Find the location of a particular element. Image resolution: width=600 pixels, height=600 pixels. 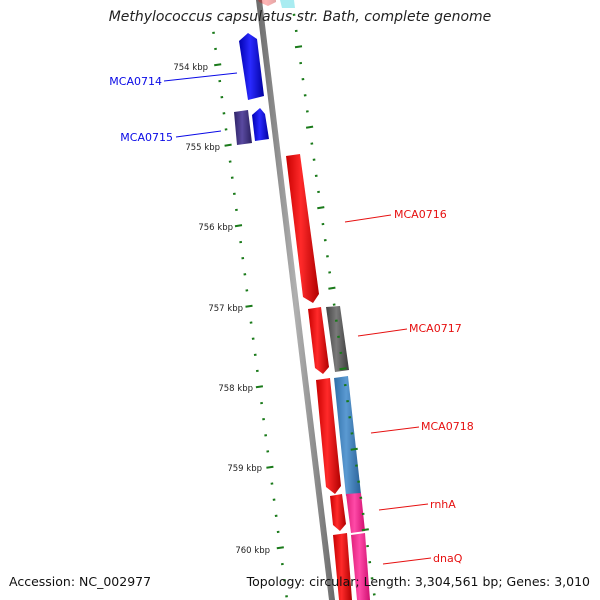

tick-marks-right is located at coordinates (334, 304).